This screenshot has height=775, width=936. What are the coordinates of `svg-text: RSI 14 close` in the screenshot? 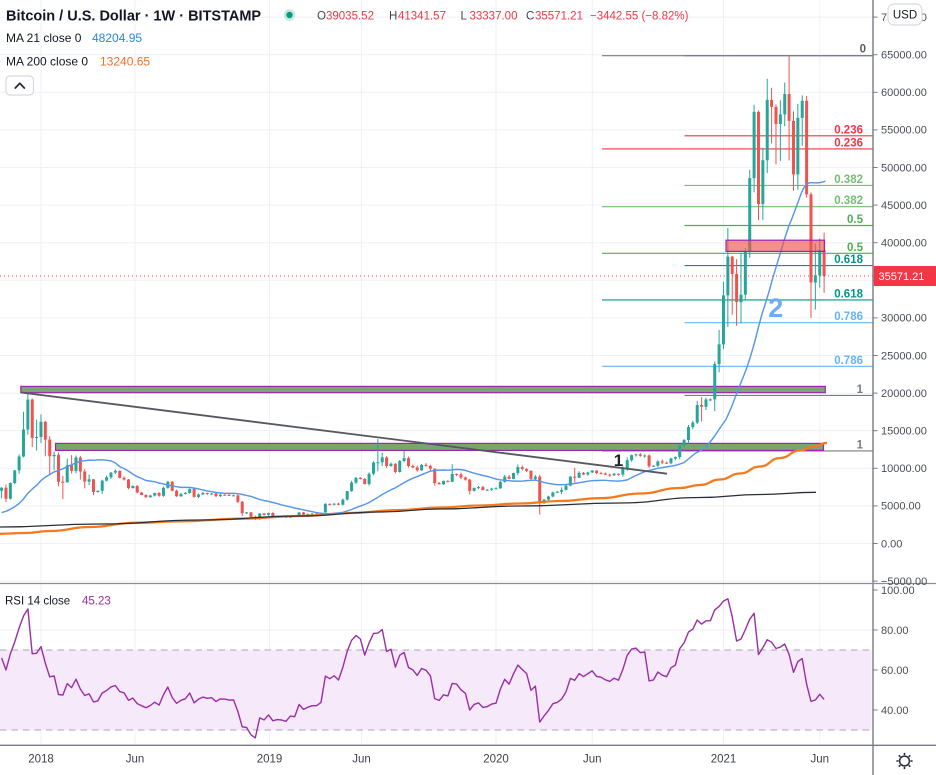 It's located at (37, 602).